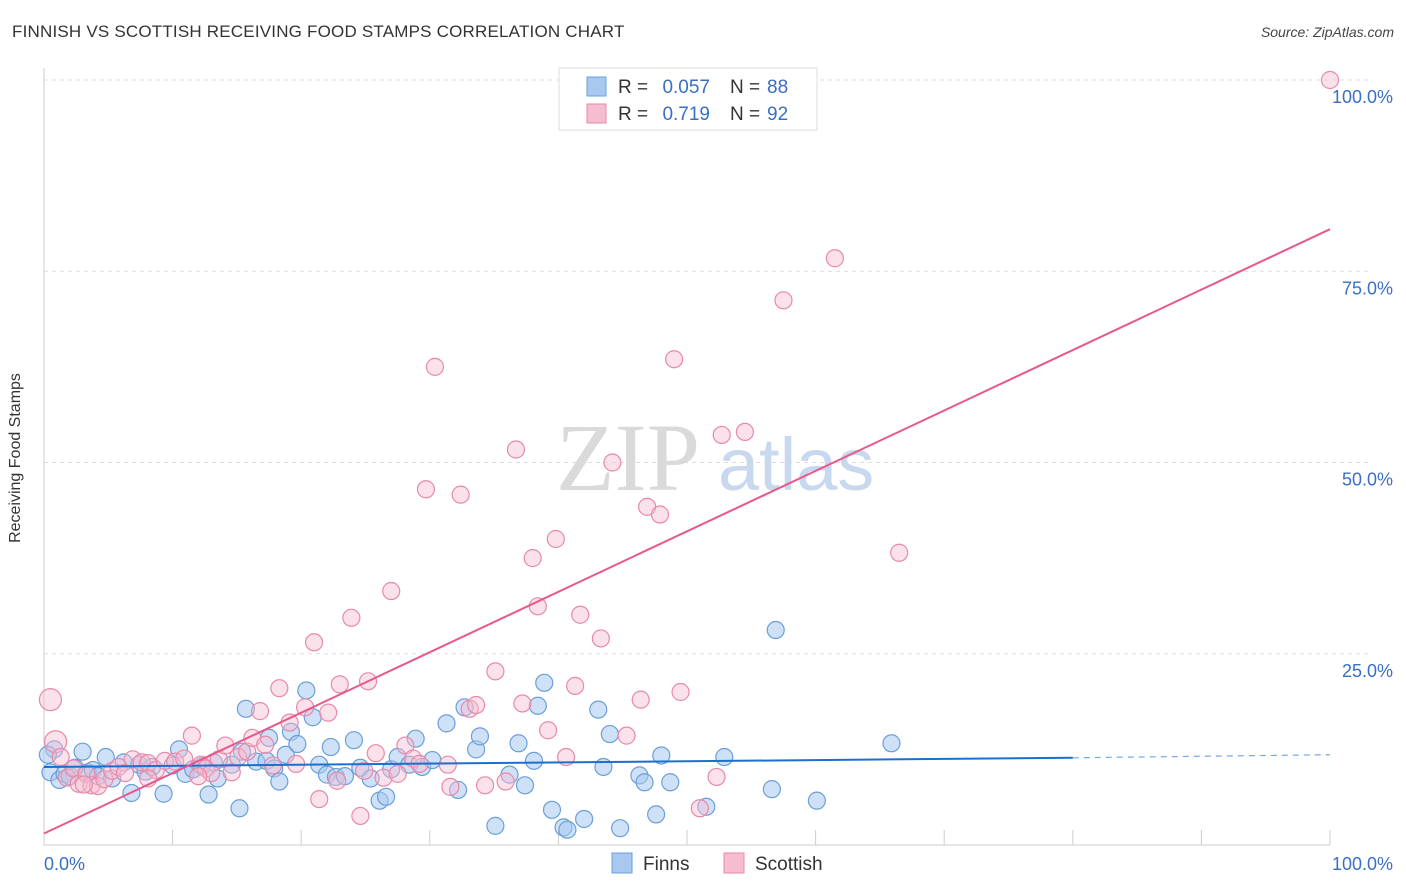  Describe the element at coordinates (558, 762) in the screenshot. I see `finns-trend-line` at that location.